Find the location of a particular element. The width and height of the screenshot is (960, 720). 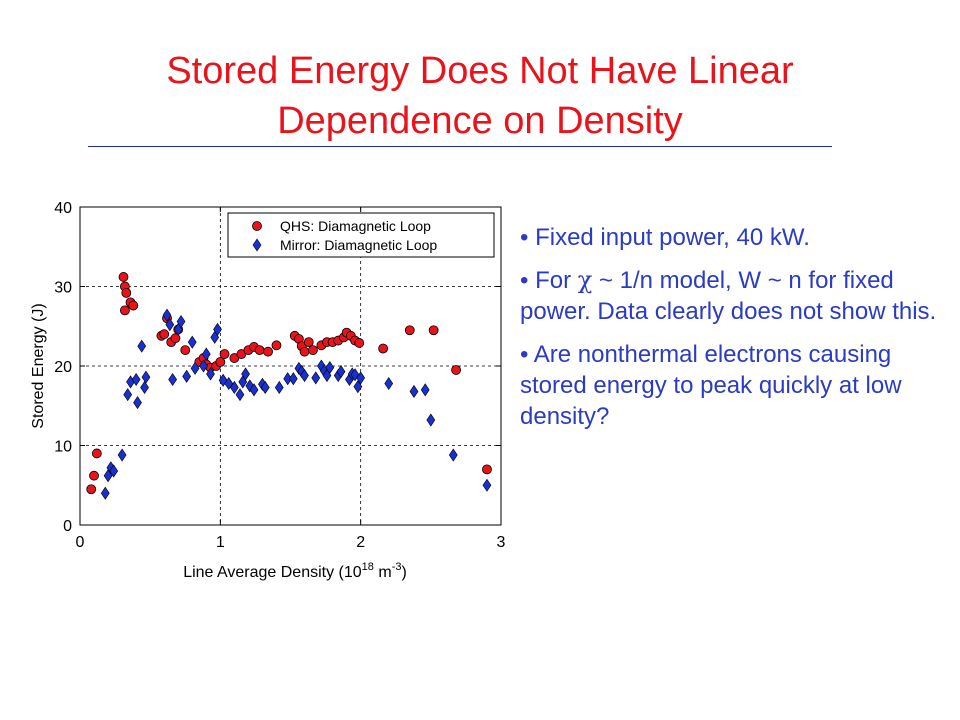

title-line-1: Stored Energy Does Not Have Linear is located at coordinates (480, 71).